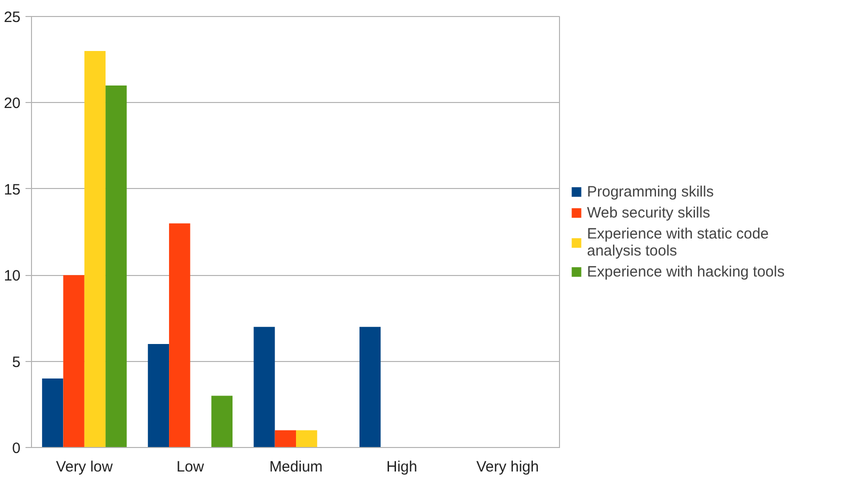  What do you see at coordinates (678, 242) in the screenshot?
I see `legend-label: Experience with static code analysis tools` at bounding box center [678, 242].